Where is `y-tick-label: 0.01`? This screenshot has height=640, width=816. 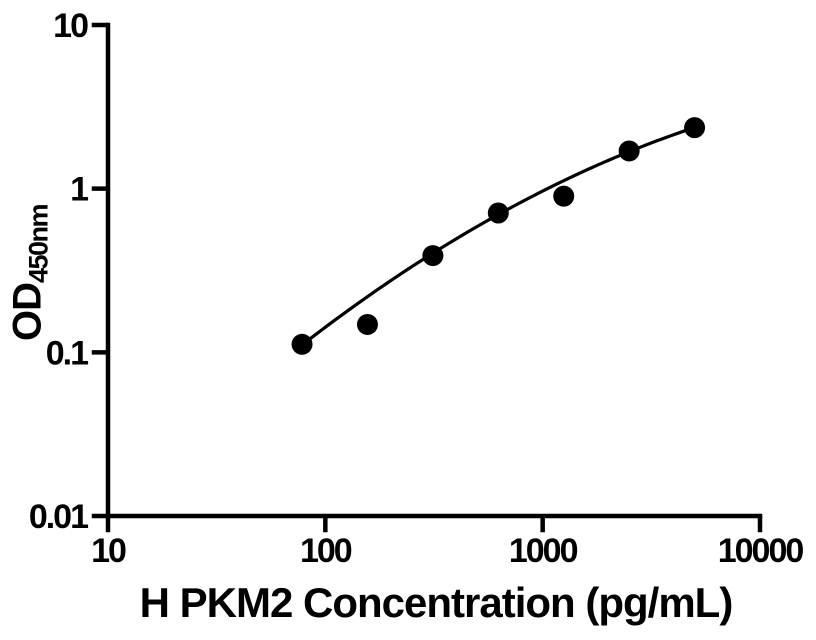 y-tick-label: 0.01 is located at coordinates (58, 517).